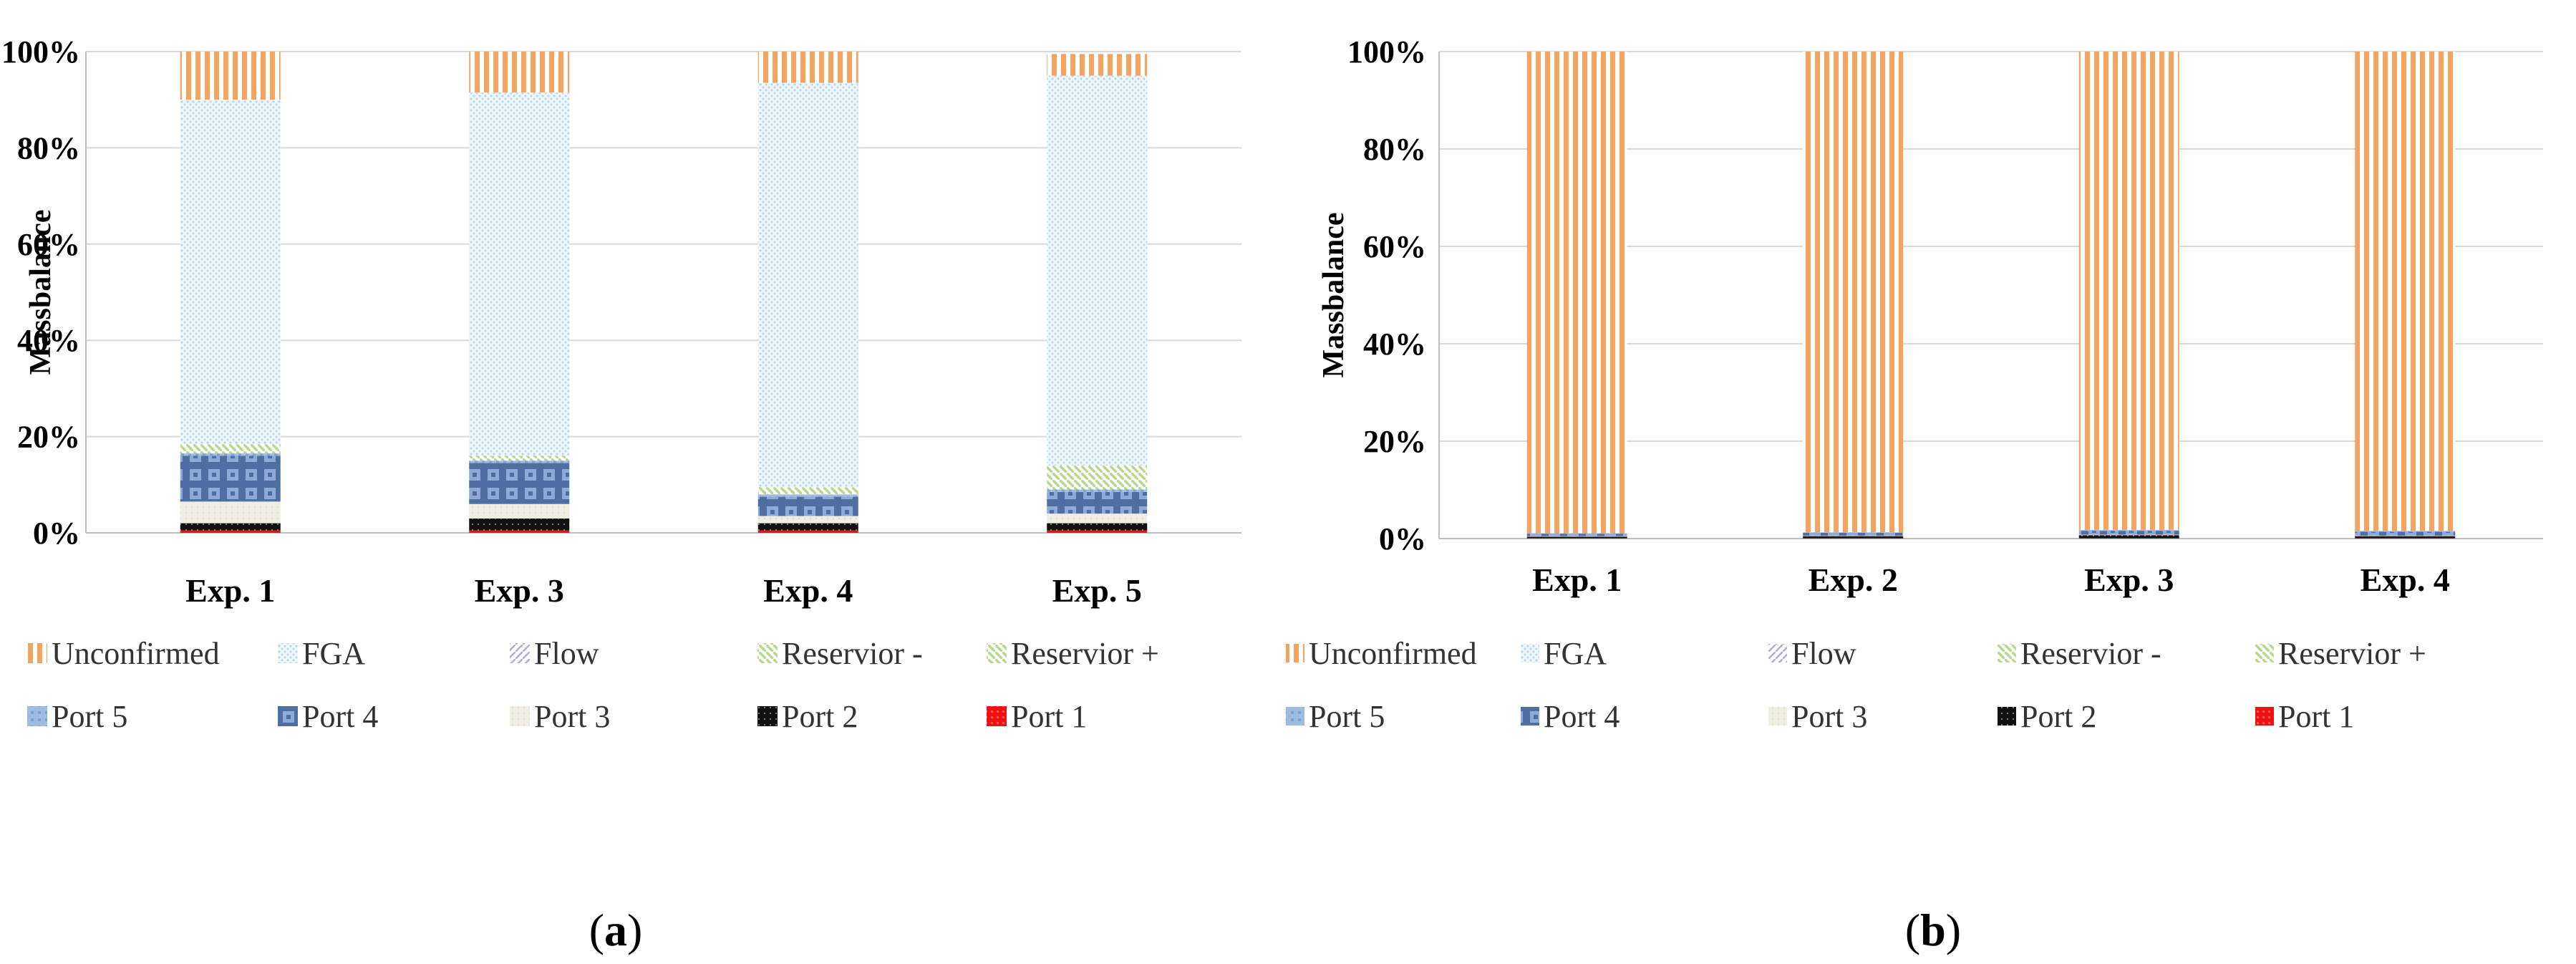 This screenshot has width=2576, height=964. I want to click on y-axis-label: Massbalance, so click(1333, 295).